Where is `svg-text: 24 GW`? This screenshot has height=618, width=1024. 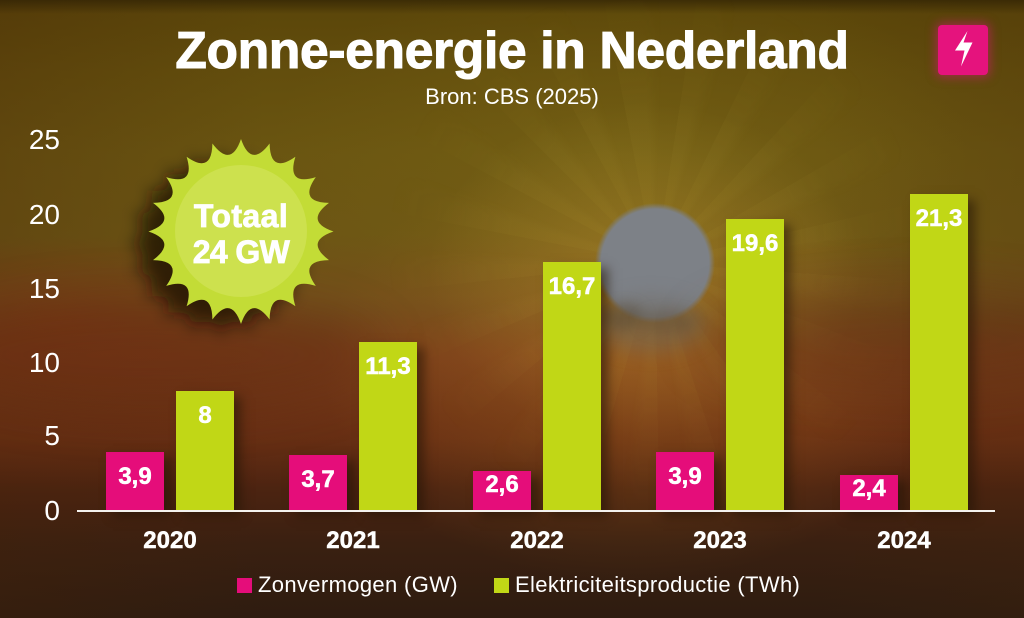 svg-text: 24 GW is located at coordinates (242, 252).